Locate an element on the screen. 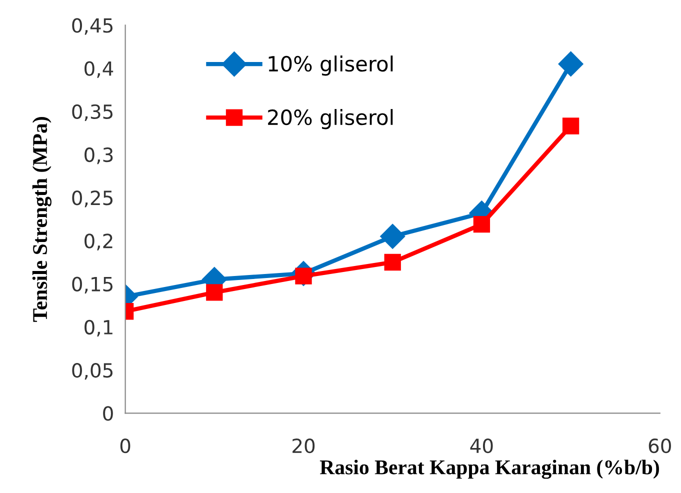 The image size is (681, 493). y-tick-label: 0,1 is located at coordinates (98, 328).